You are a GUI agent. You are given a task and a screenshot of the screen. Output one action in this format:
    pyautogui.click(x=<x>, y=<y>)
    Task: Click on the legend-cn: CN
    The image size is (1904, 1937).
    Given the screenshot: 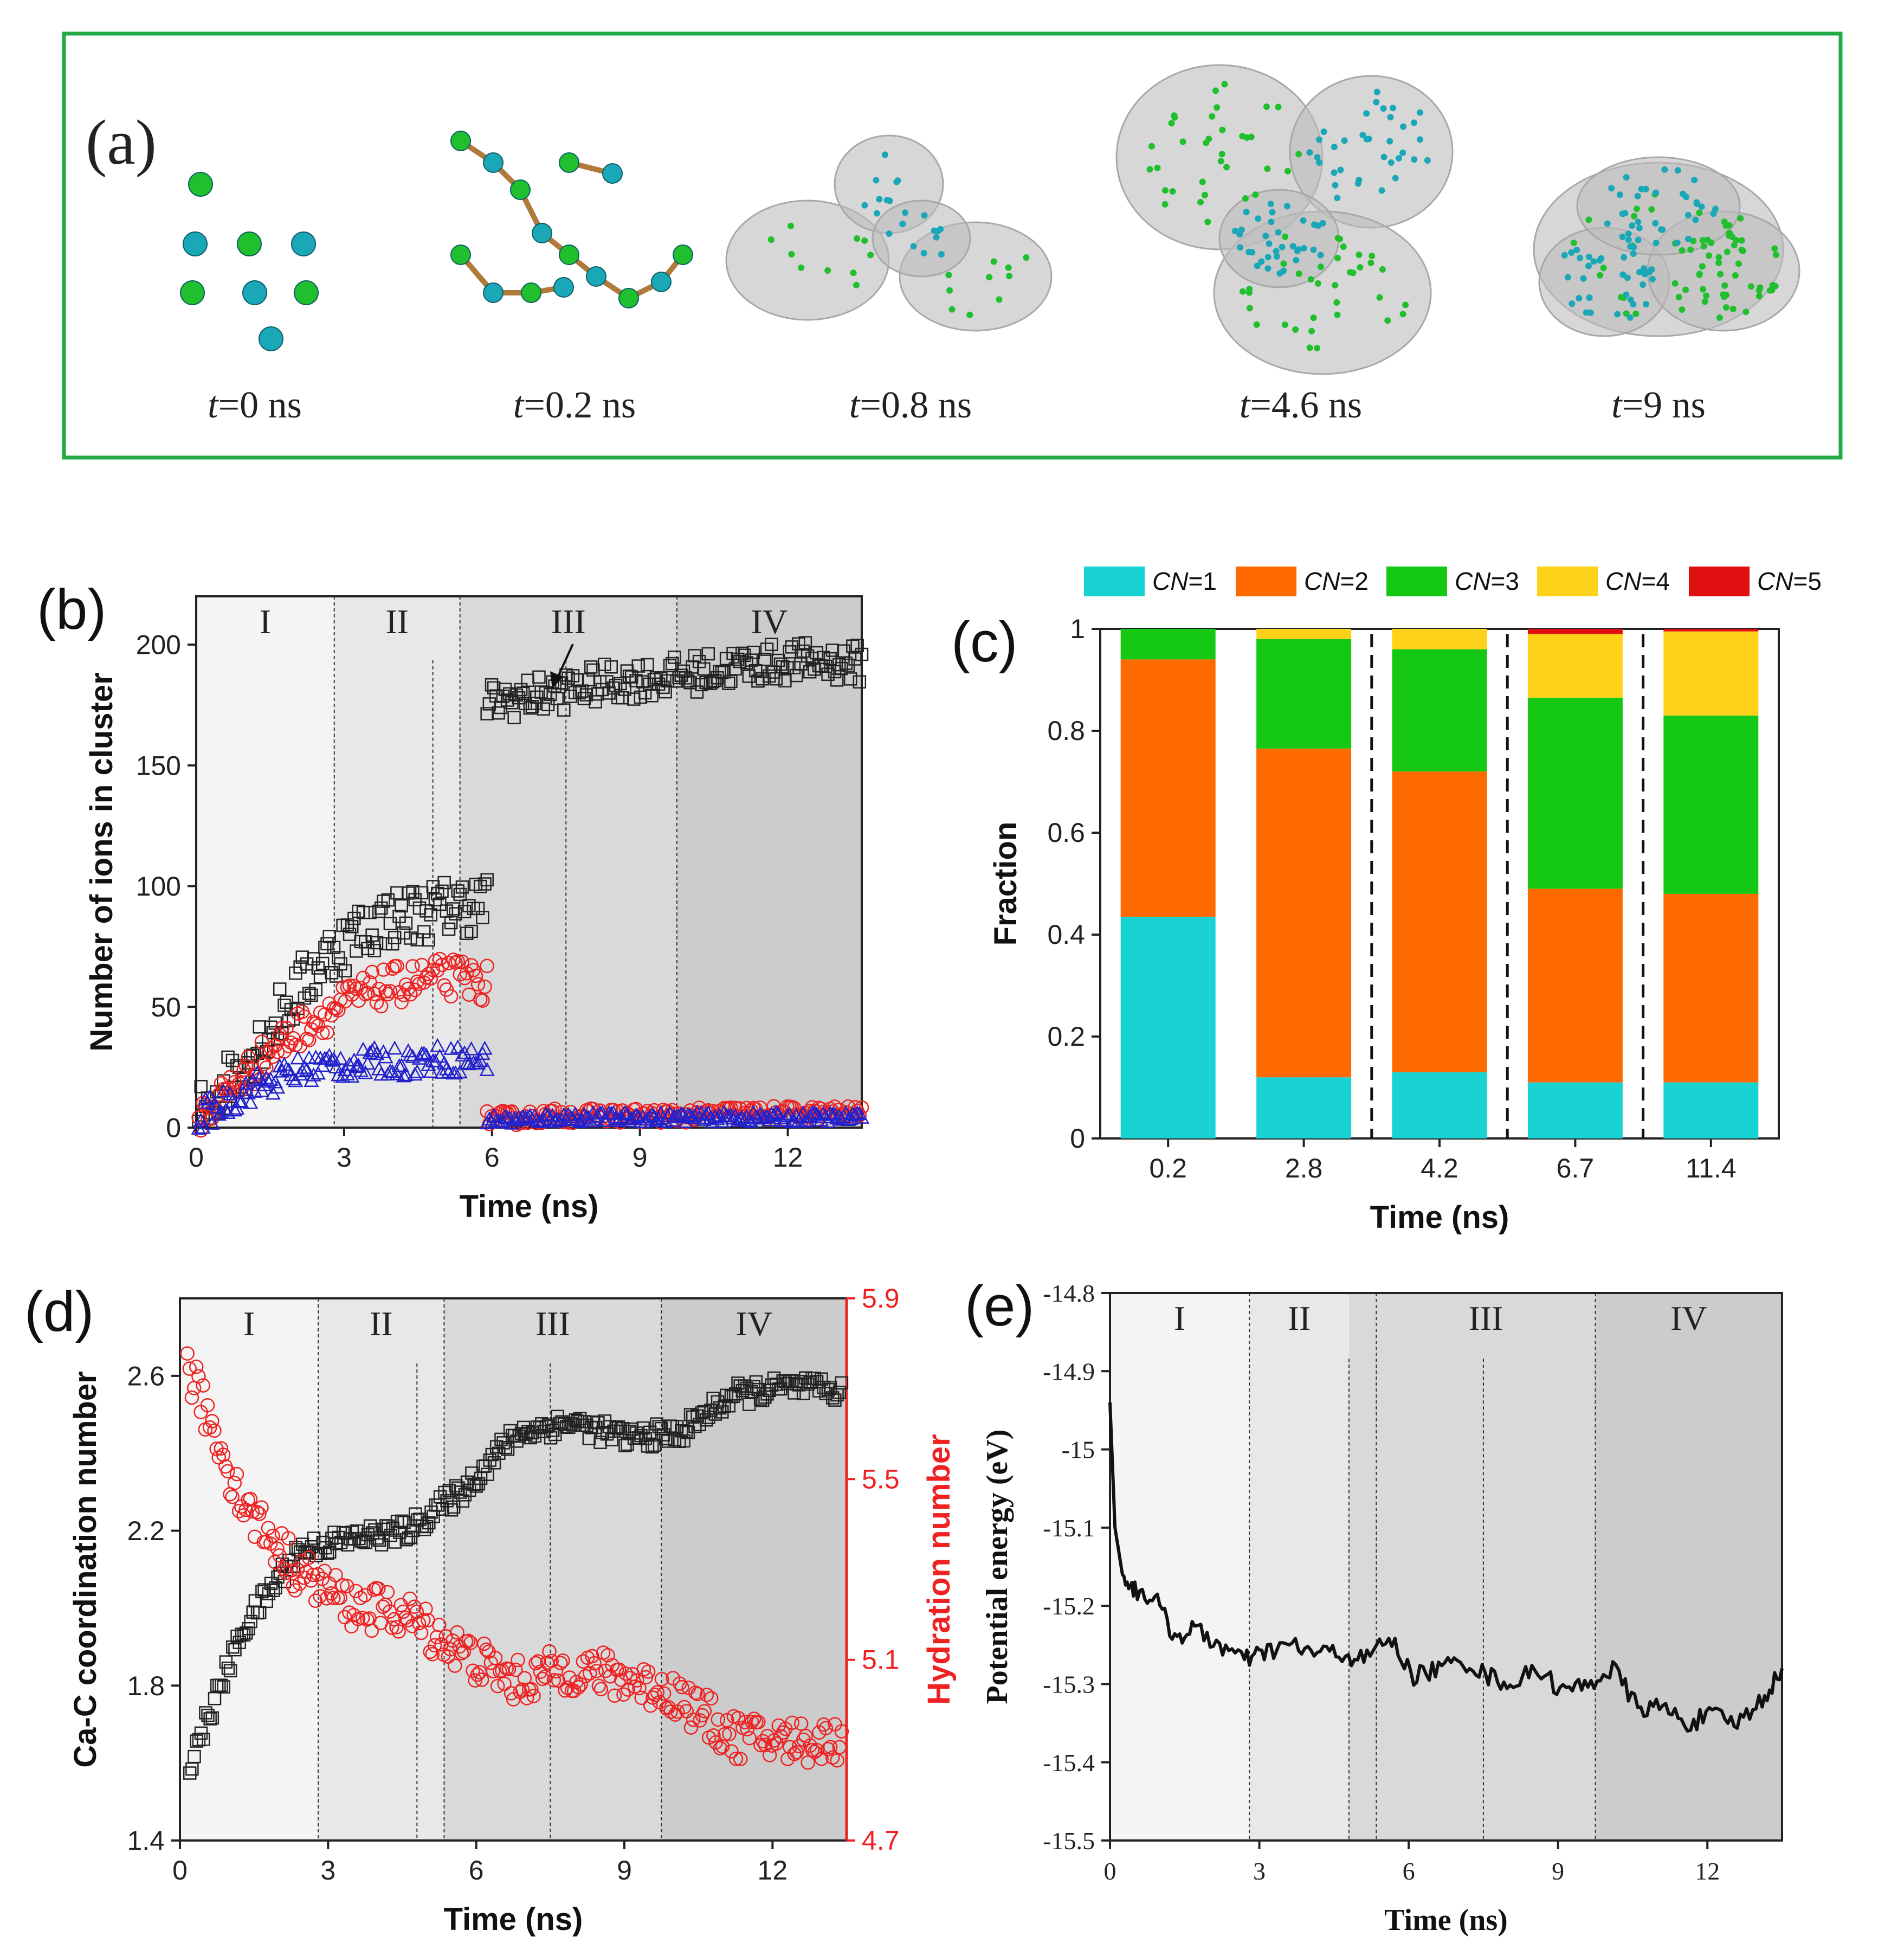 What is the action you would take?
    pyautogui.click(x=1322, y=581)
    